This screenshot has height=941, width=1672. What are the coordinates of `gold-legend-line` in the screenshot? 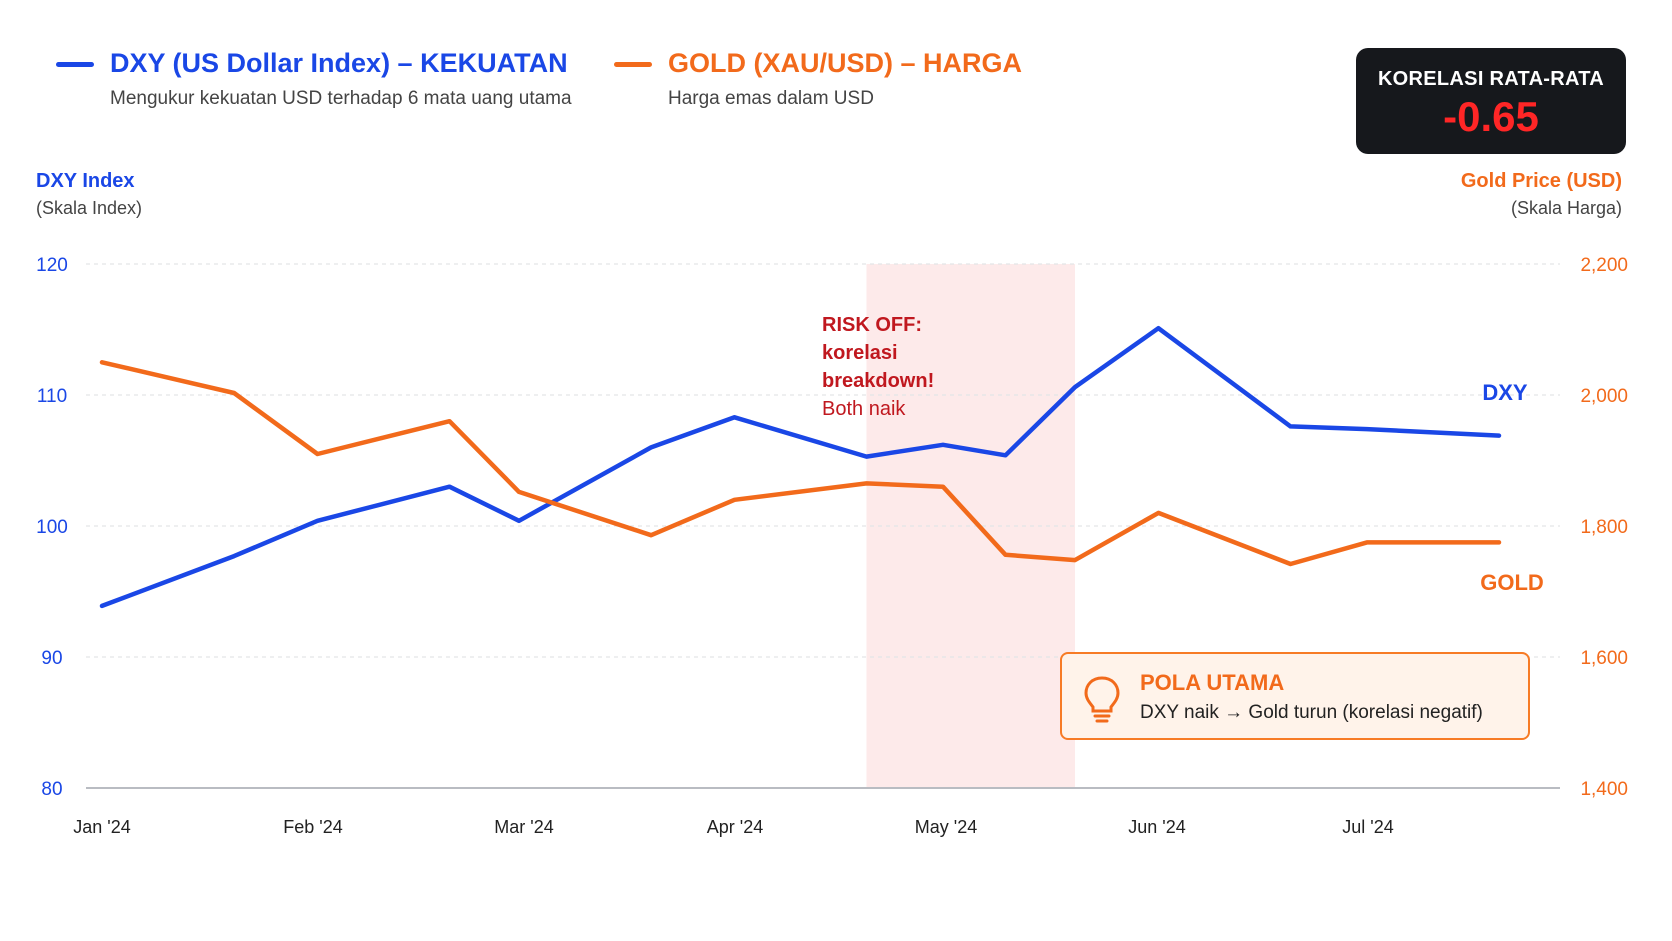 It's located at (633, 64).